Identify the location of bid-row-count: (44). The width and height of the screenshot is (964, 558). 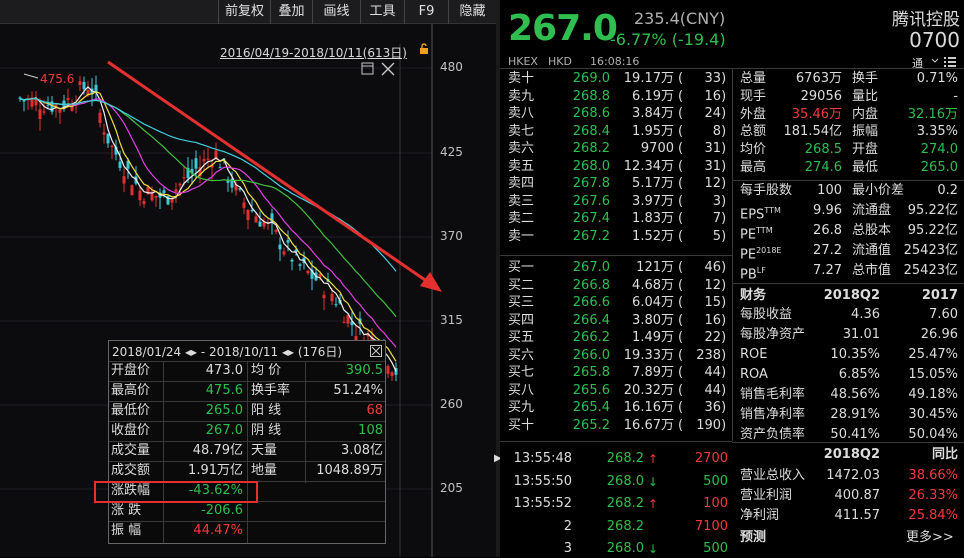
(702, 390).